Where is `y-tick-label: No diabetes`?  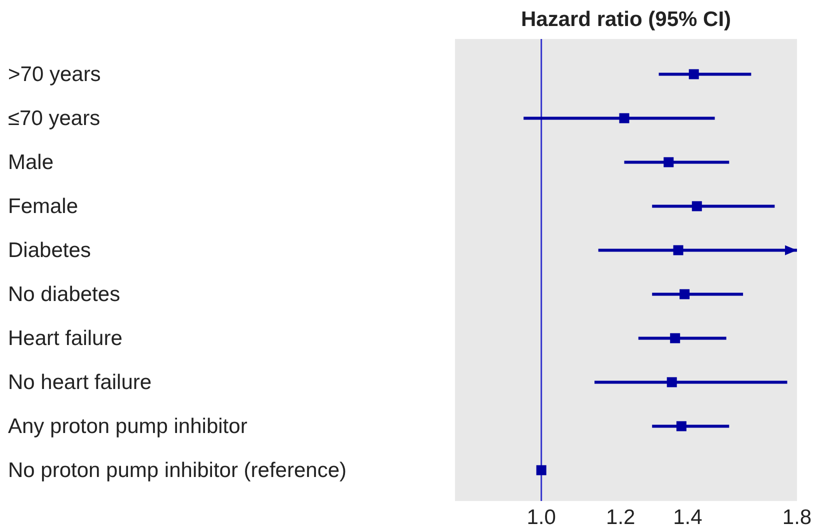 y-tick-label: No diabetes is located at coordinates (64, 294).